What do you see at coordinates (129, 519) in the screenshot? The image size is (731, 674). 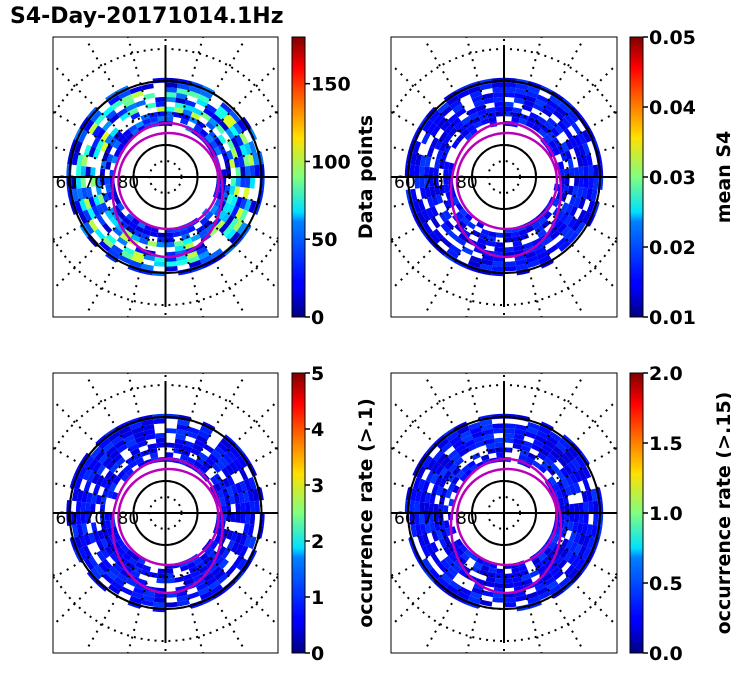 I see `latitude-label-lat80: 80` at bounding box center [129, 519].